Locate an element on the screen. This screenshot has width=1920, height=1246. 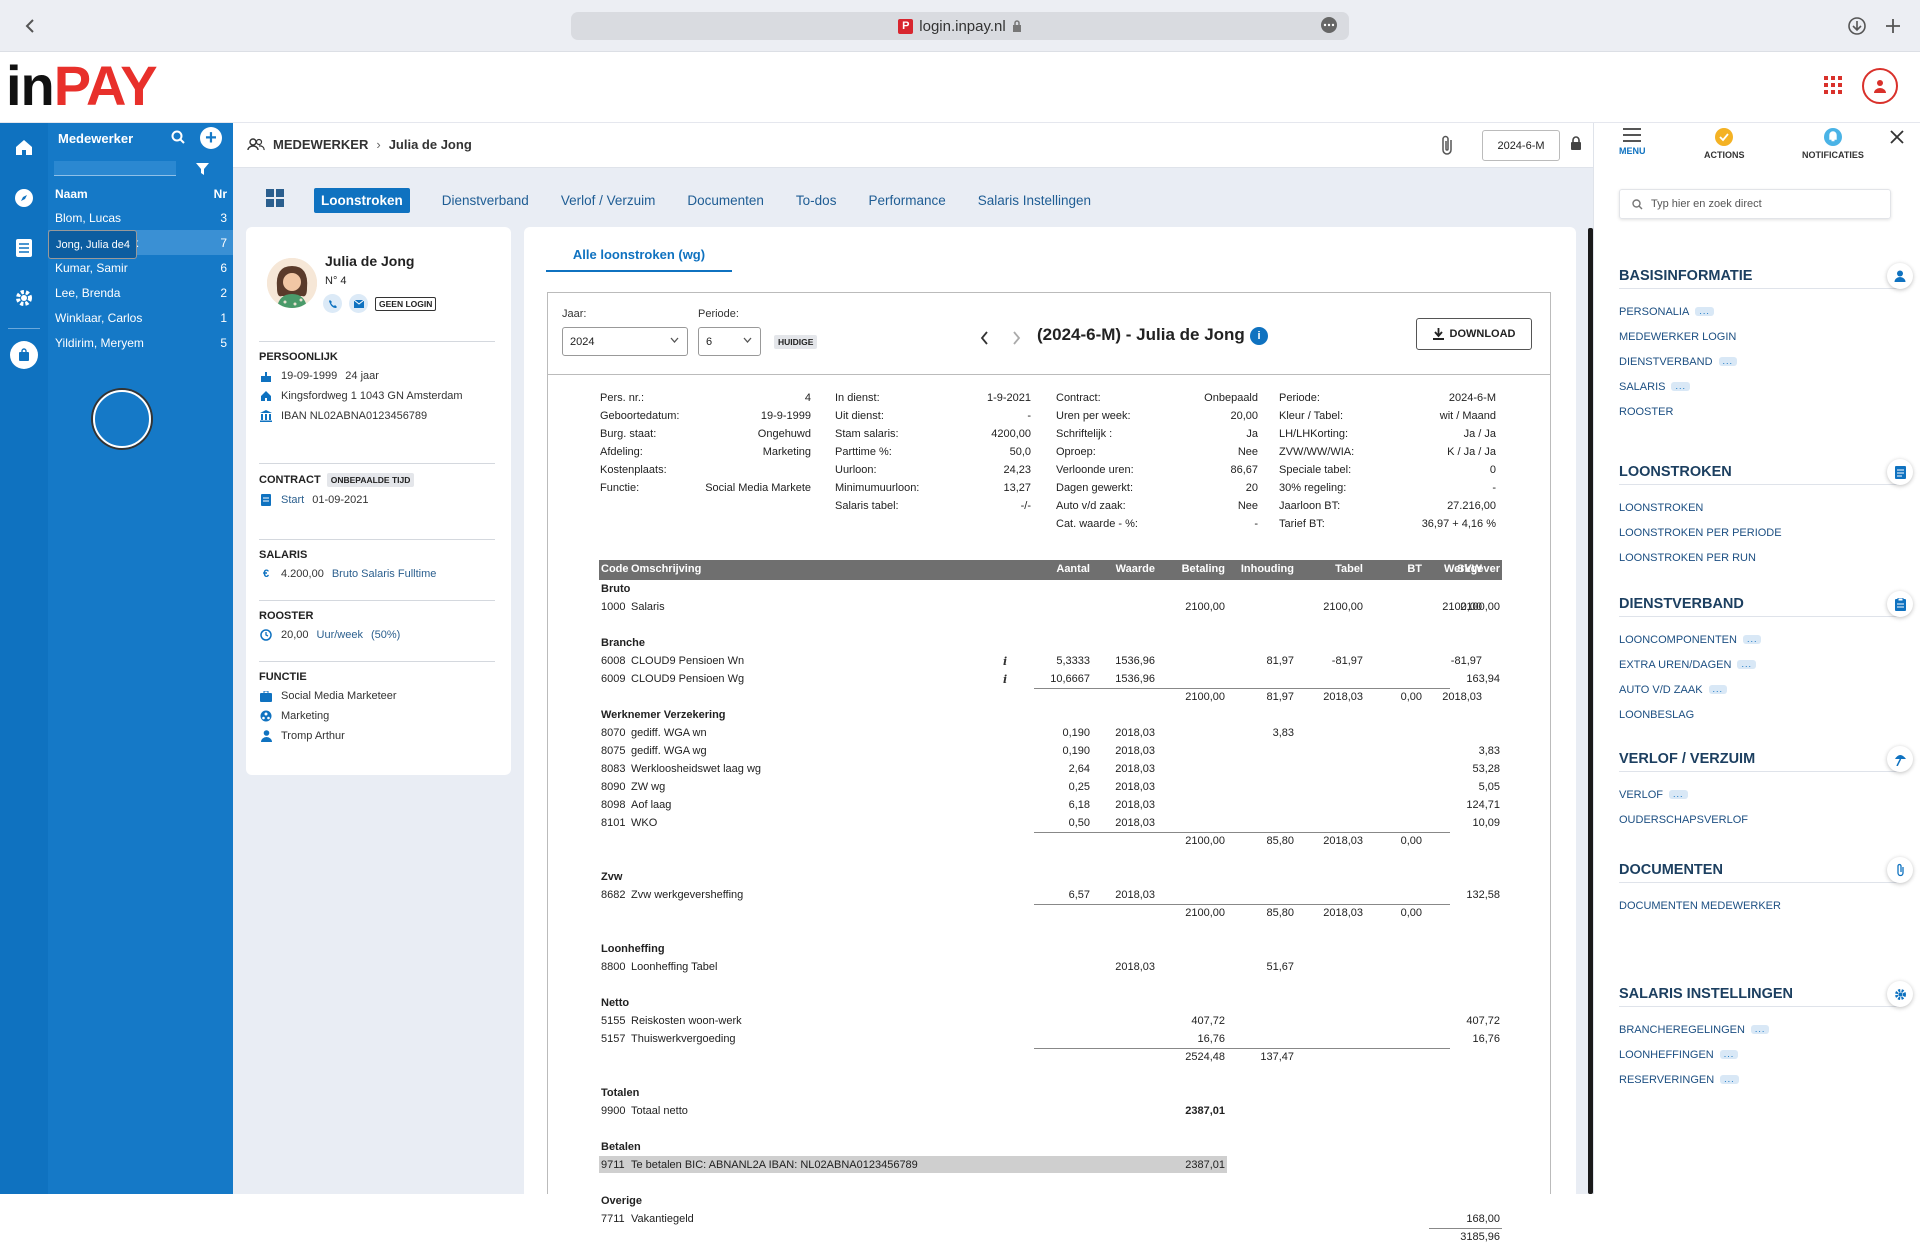
tab-performance: Performance is located at coordinates (907, 200).